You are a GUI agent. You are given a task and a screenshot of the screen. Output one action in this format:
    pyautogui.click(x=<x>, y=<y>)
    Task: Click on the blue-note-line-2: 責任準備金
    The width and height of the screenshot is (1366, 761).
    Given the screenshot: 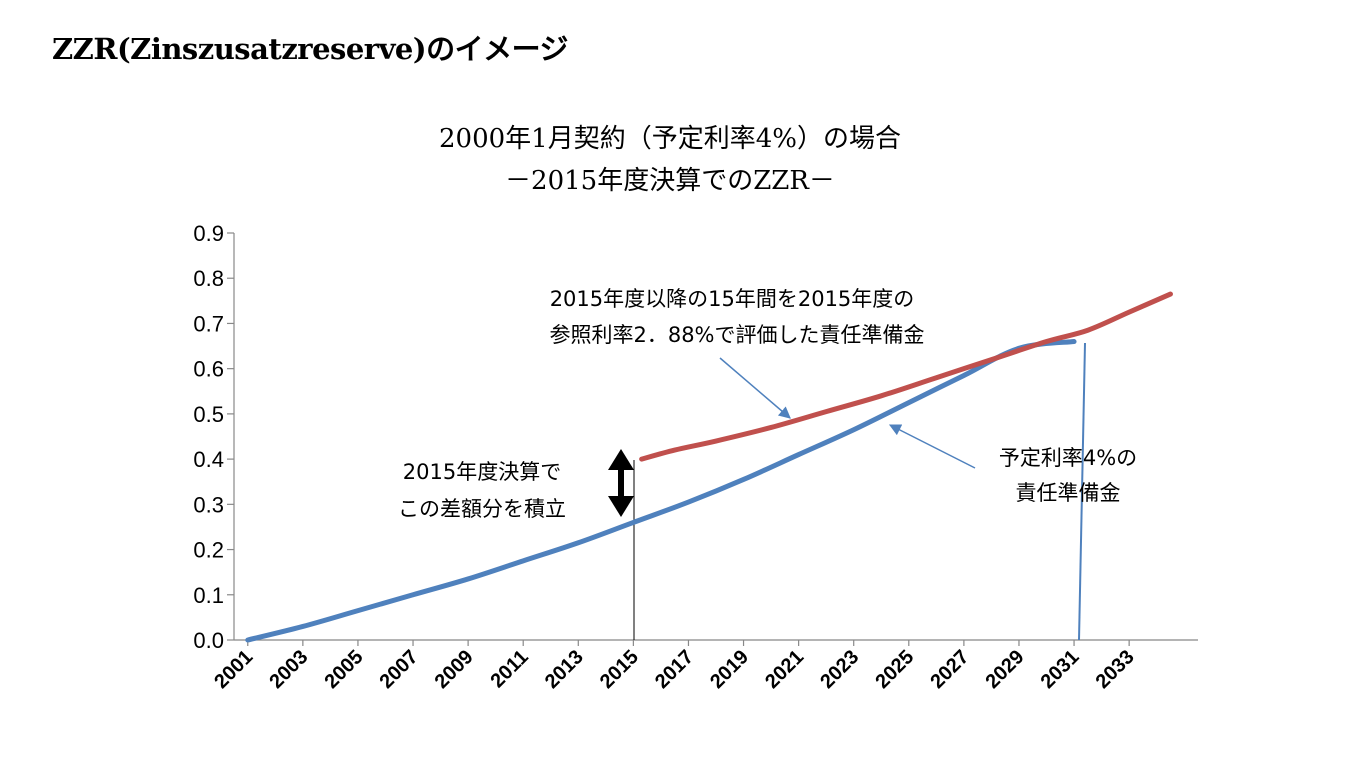 What is the action you would take?
    pyautogui.click(x=1068, y=493)
    